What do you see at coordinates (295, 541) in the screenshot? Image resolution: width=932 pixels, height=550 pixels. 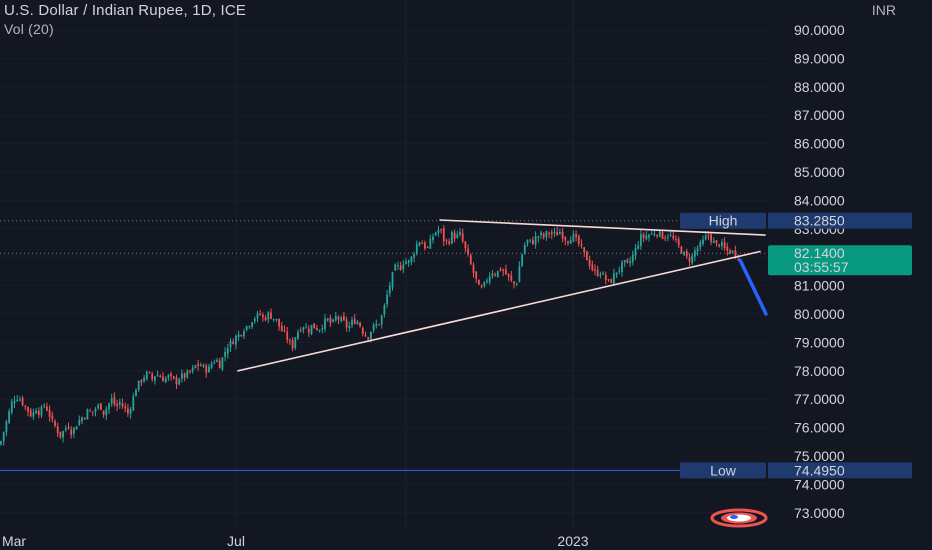 I see `time-axis: Mar Jul 2023` at bounding box center [295, 541].